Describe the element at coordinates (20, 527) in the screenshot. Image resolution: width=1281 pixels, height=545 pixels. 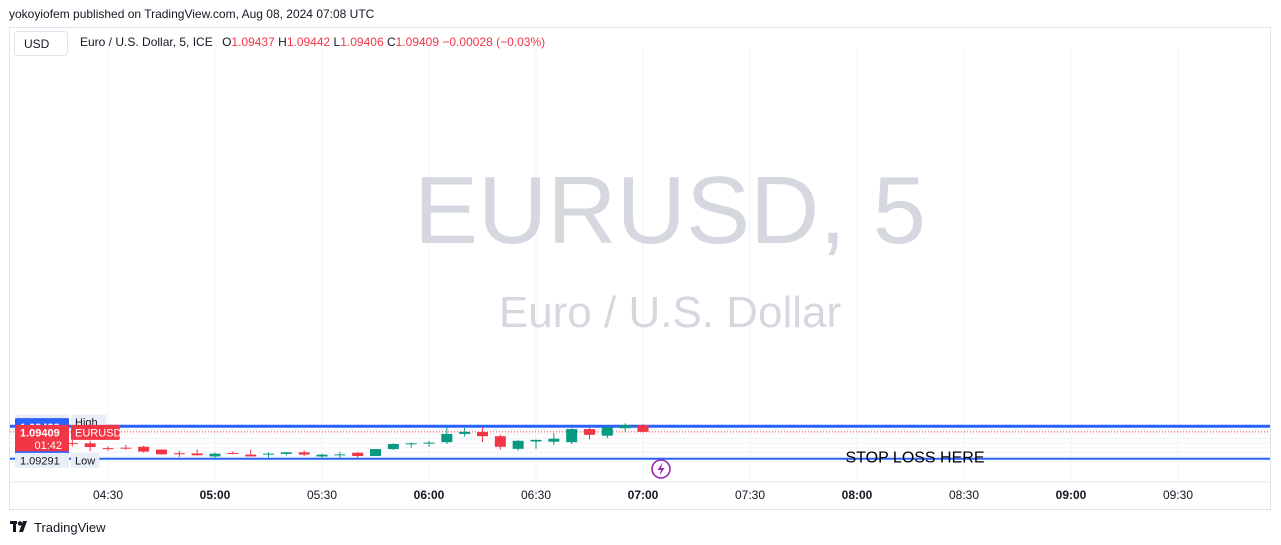
I see `tradingview-logo-icon` at that location.